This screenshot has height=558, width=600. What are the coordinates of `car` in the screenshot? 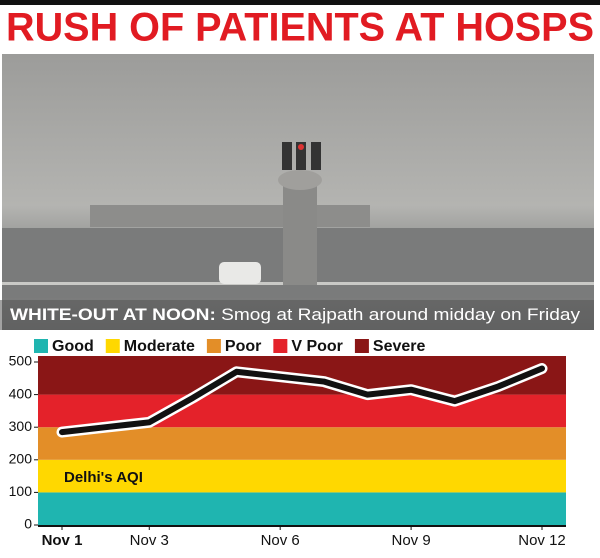 It's located at (240, 273).